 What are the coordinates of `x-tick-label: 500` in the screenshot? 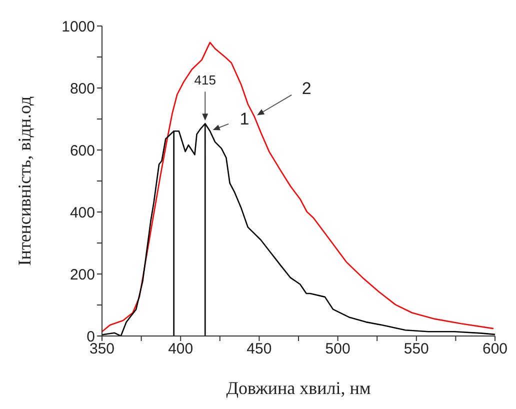 It's located at (337, 349).